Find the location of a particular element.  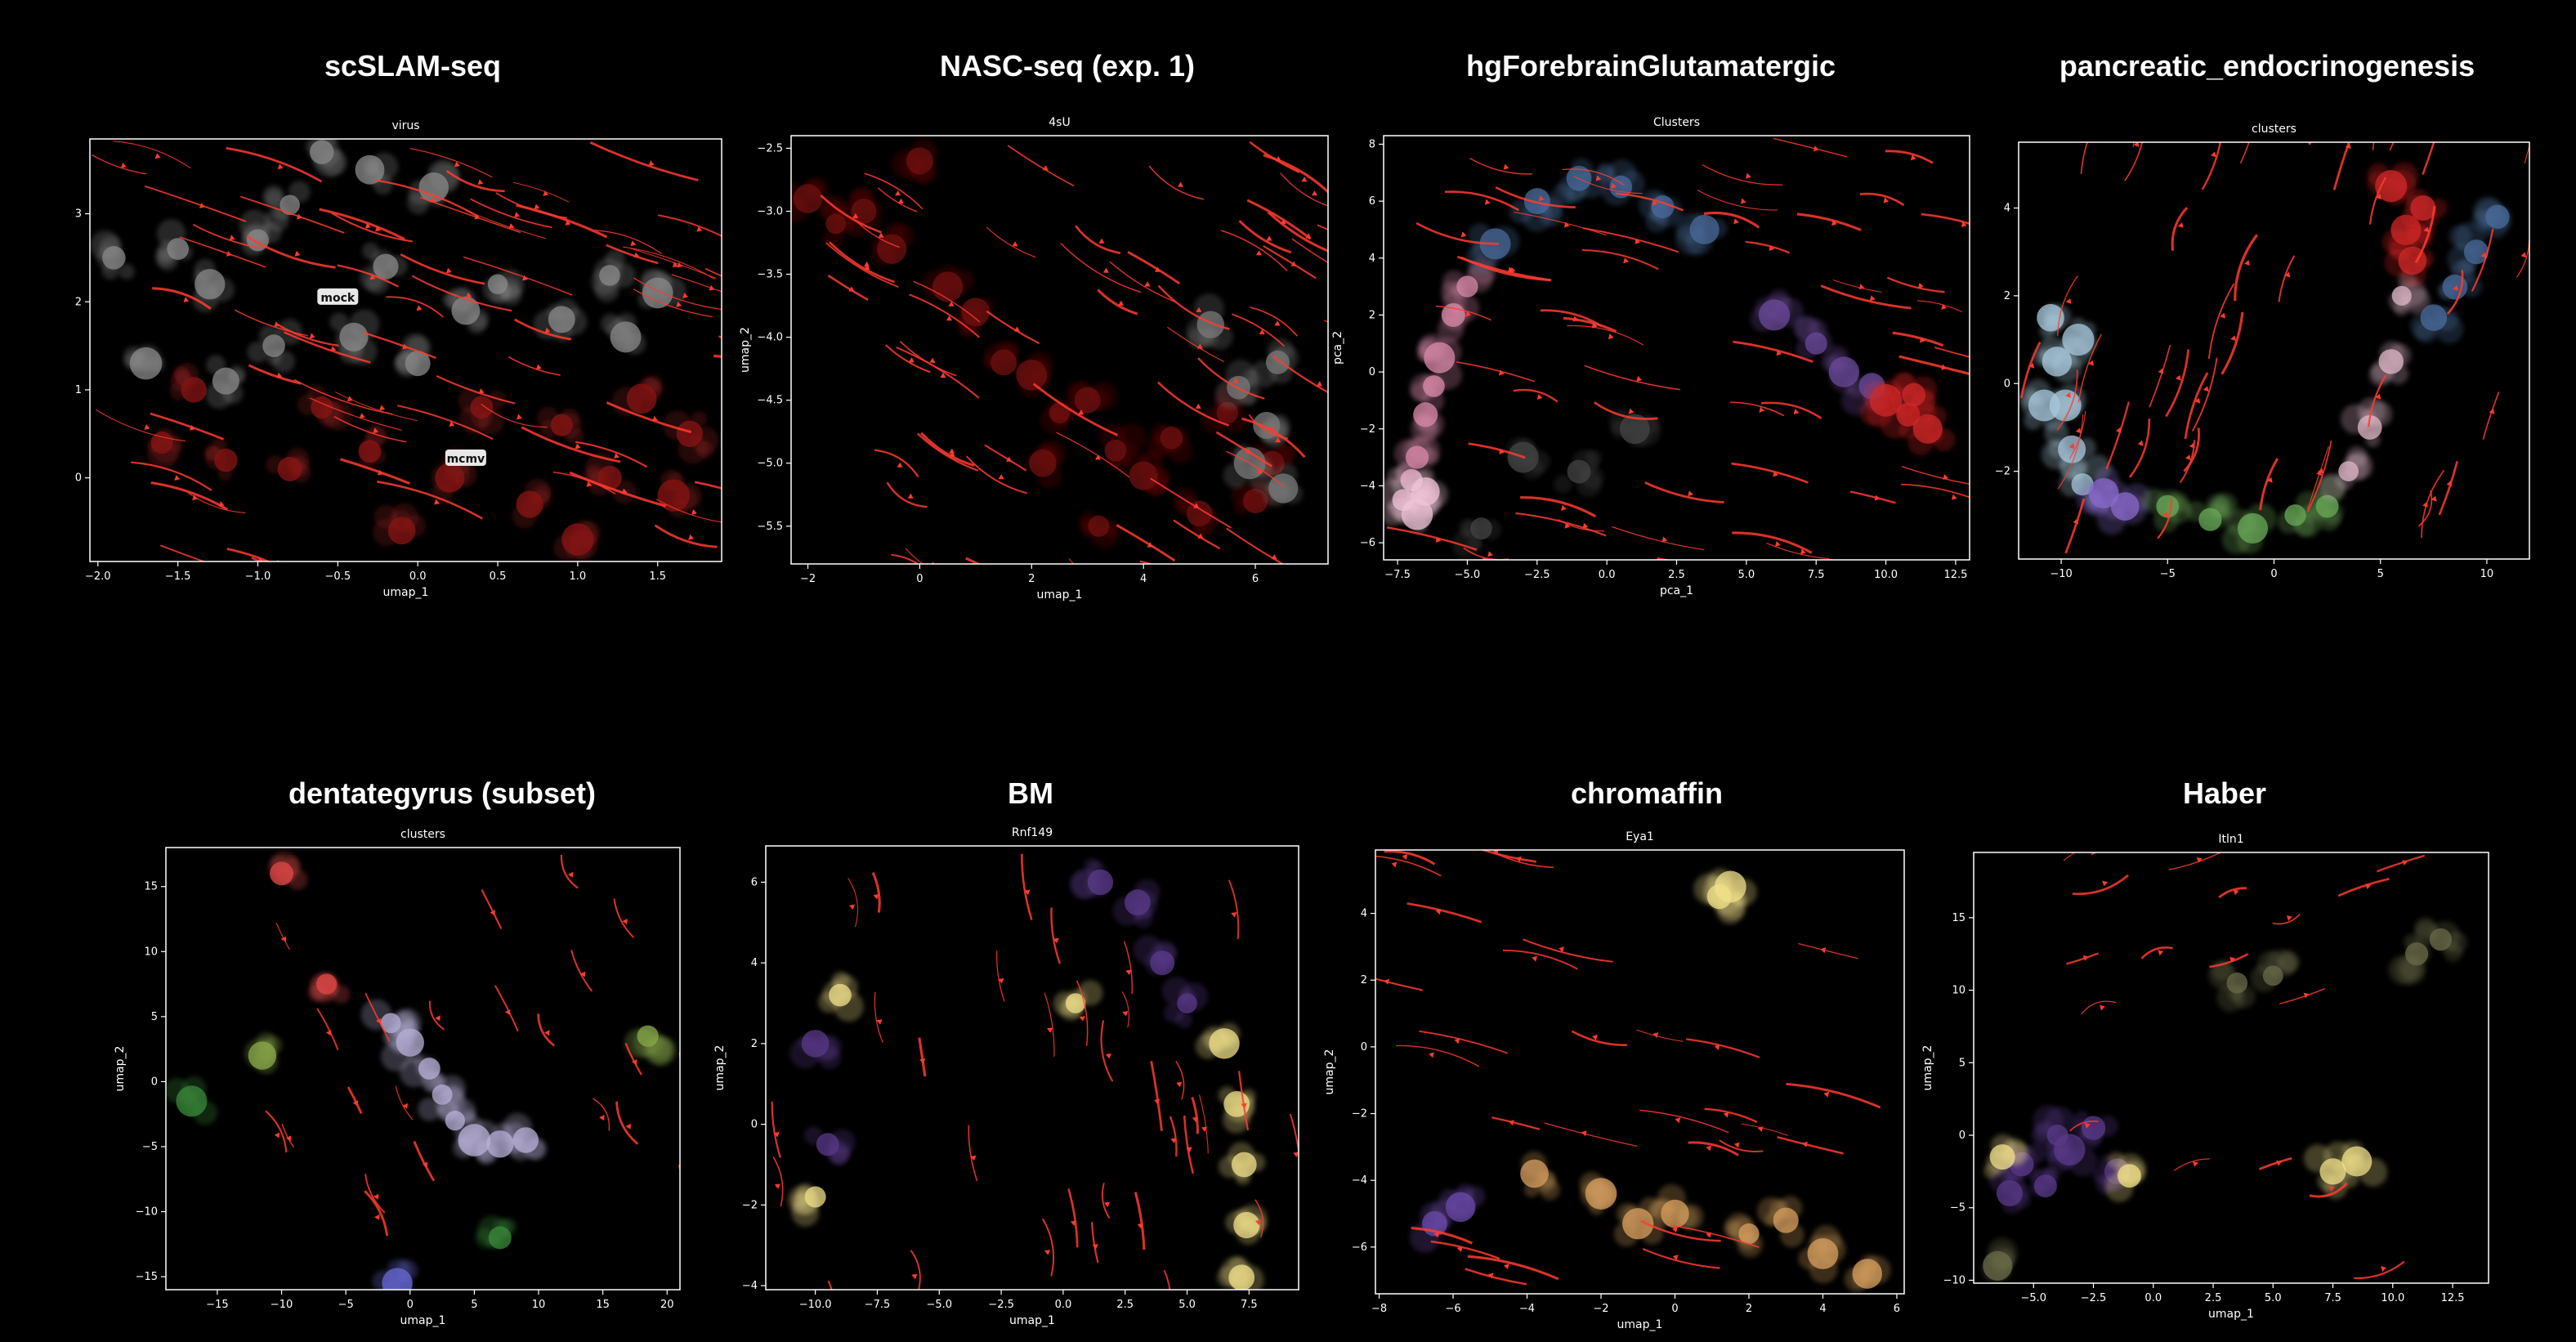

x-tick-label: 20 is located at coordinates (667, 1305).